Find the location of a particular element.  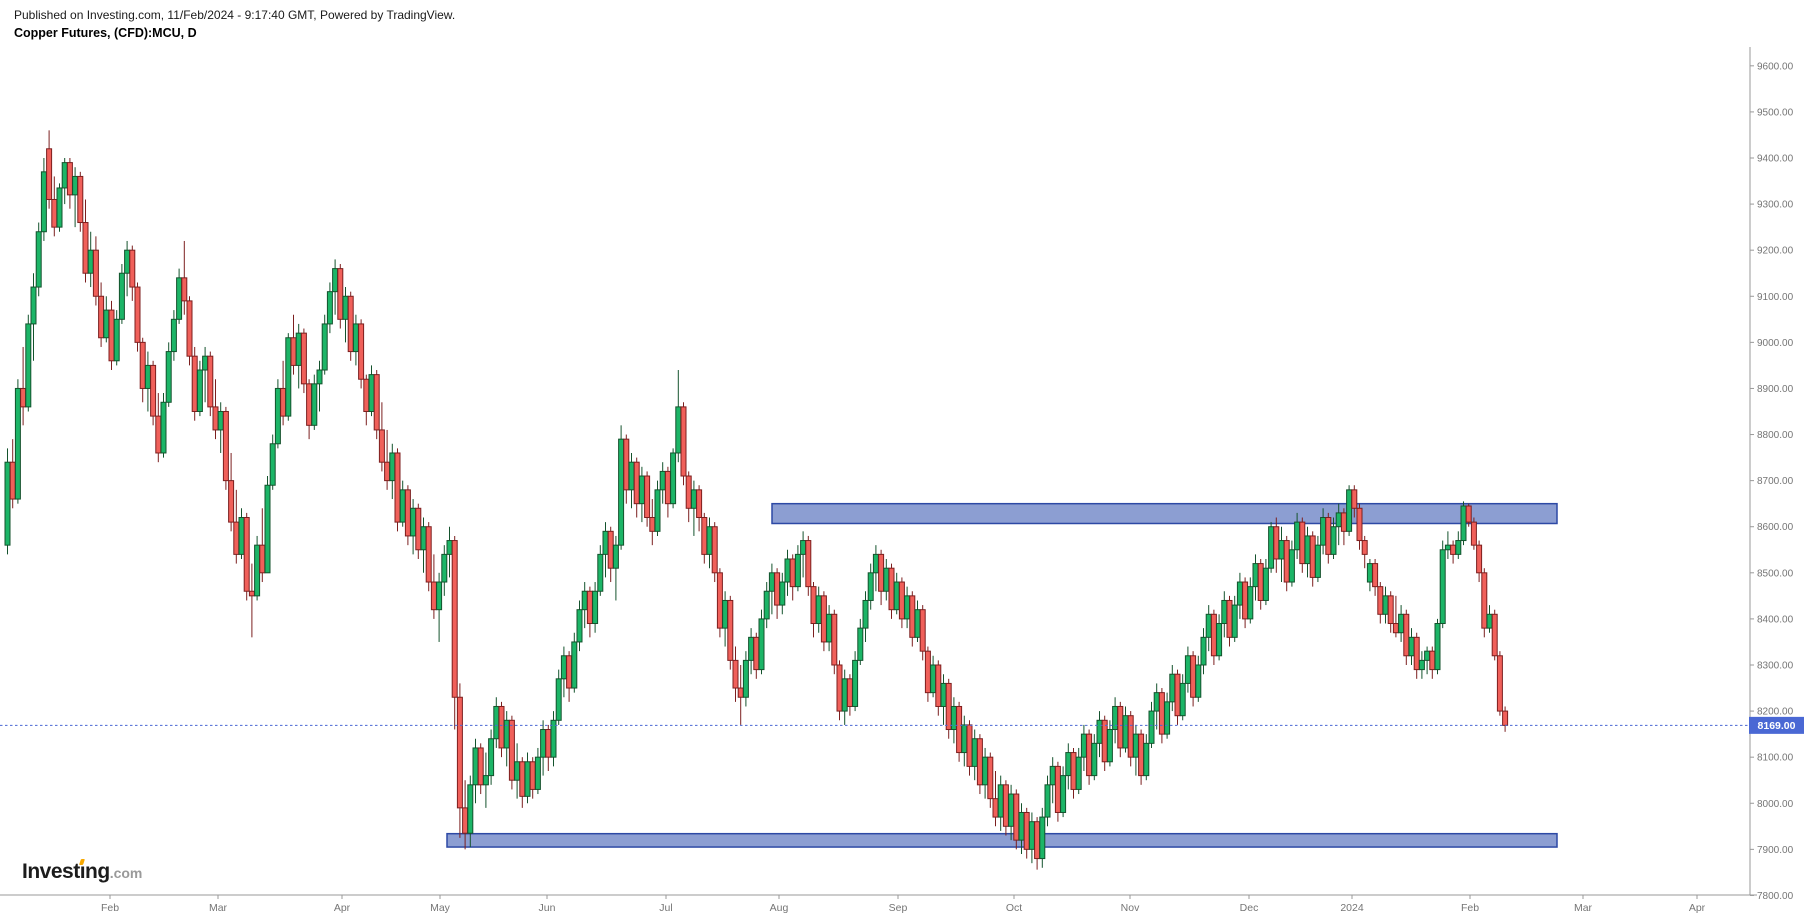

resistance-zone is located at coordinates (1164, 513).